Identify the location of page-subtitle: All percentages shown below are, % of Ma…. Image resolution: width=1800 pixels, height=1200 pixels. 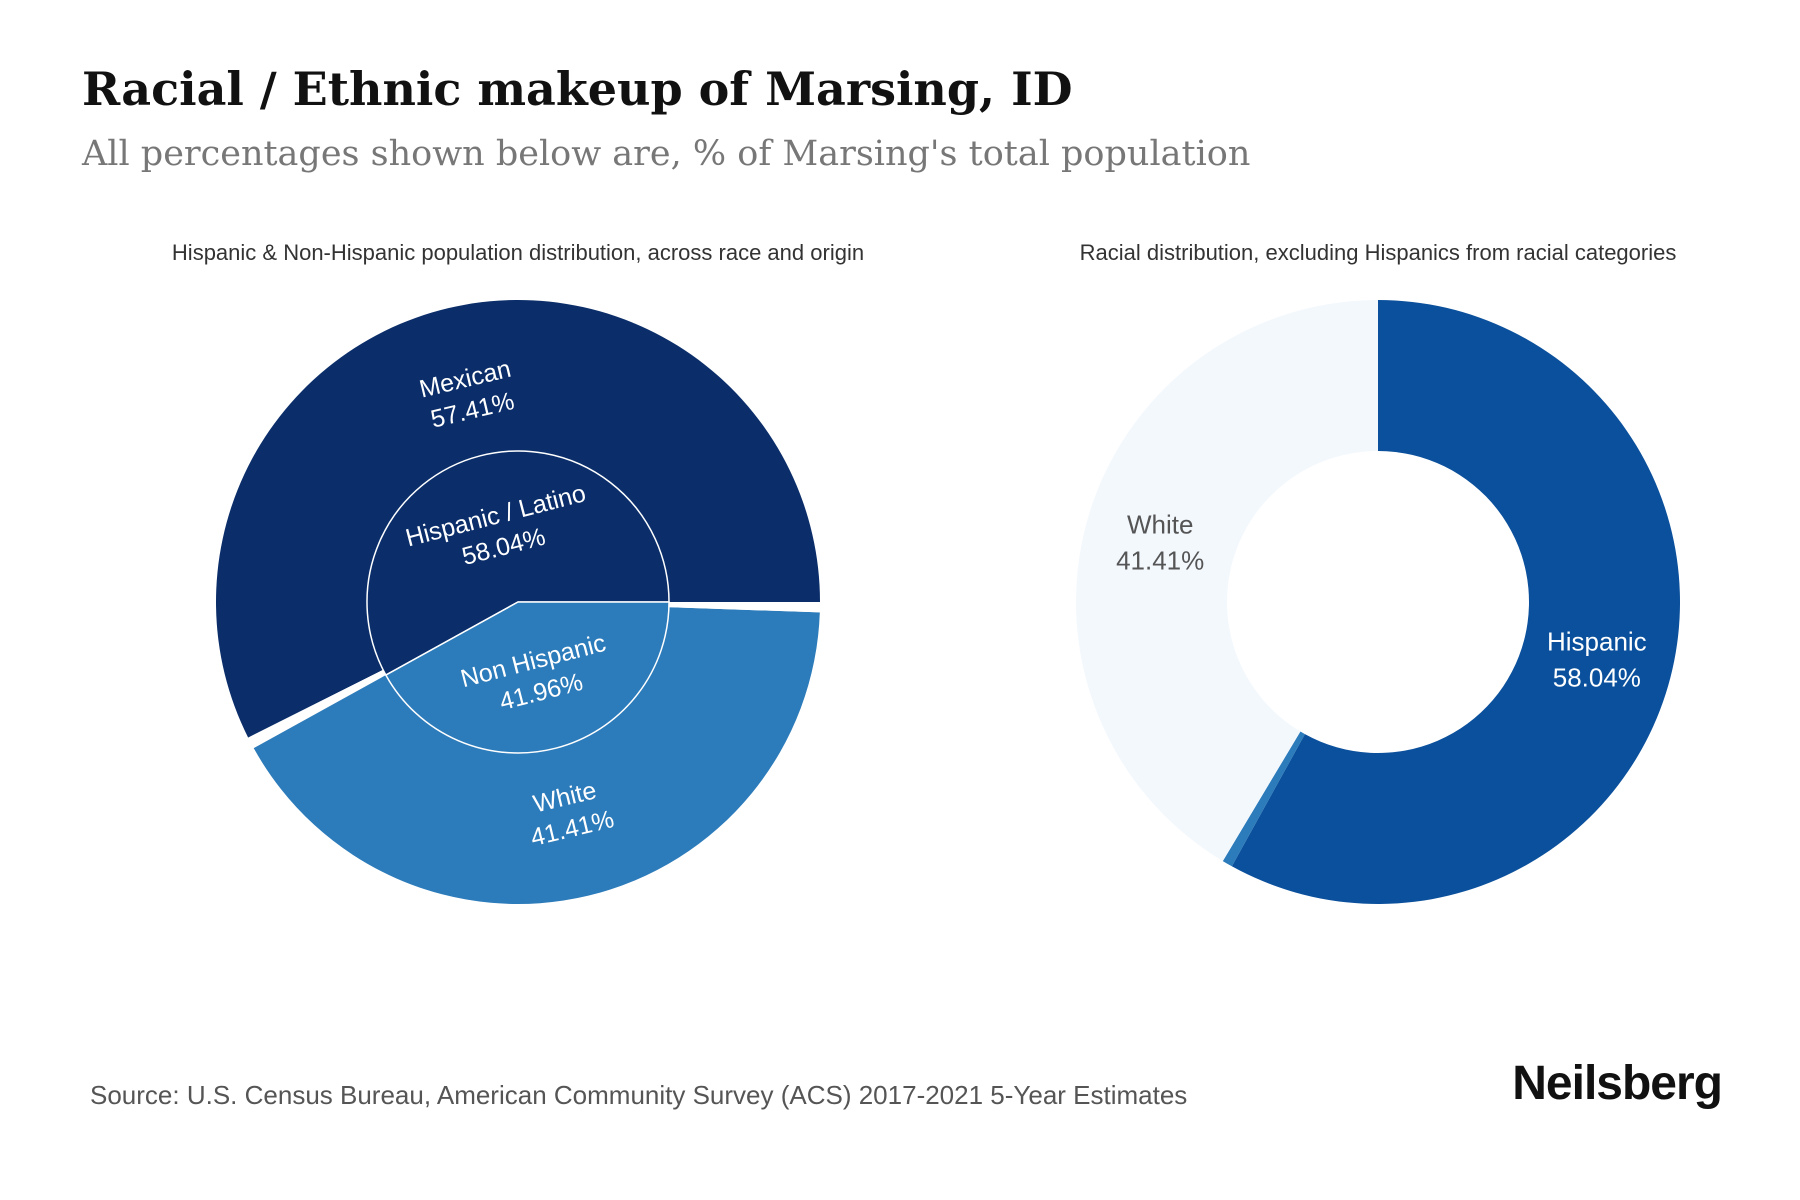
(666, 154).